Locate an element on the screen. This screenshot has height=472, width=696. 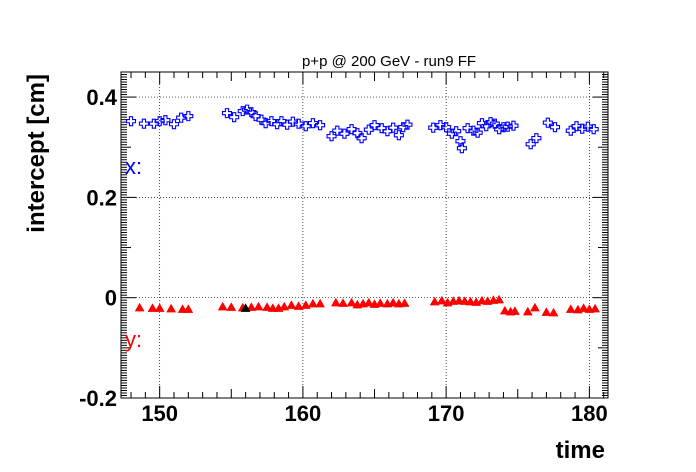
x-tick-label: 150 is located at coordinates (159, 413).